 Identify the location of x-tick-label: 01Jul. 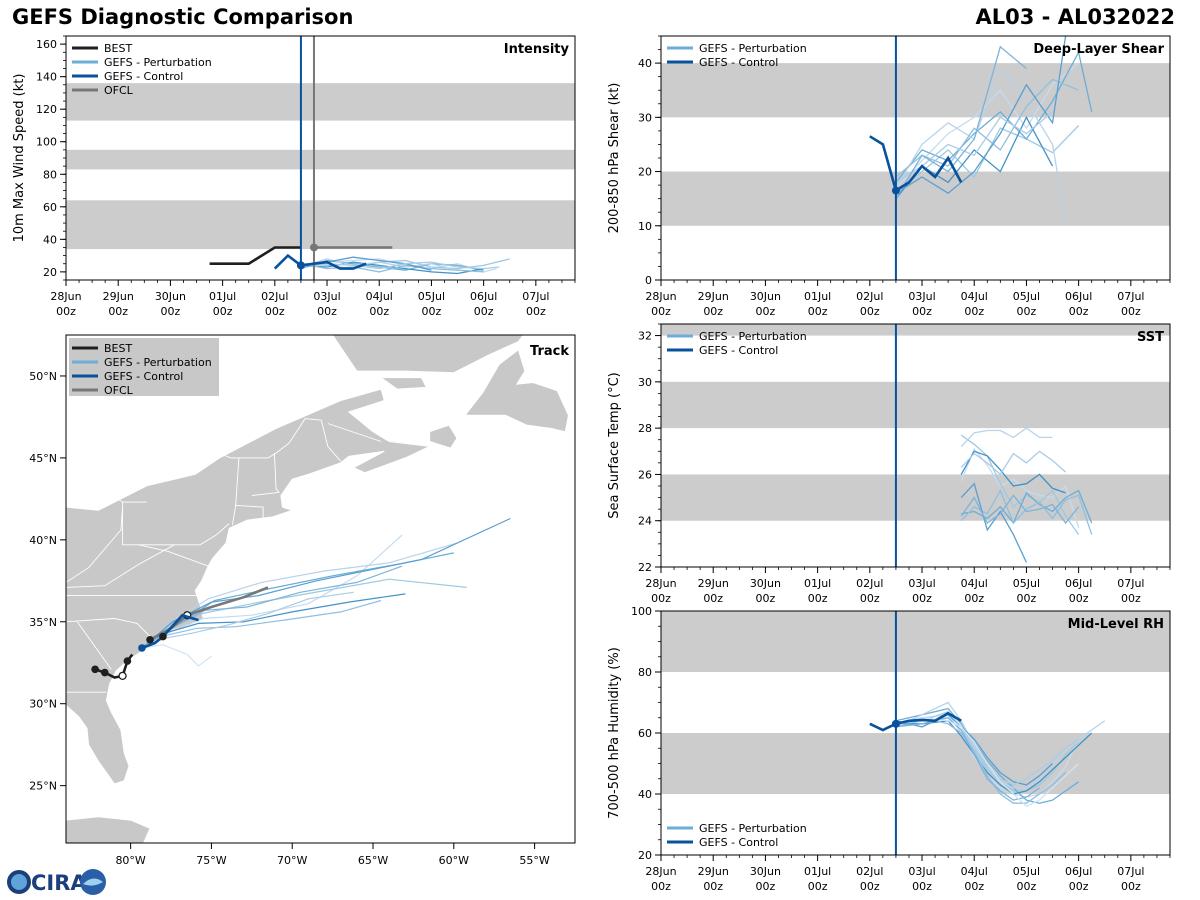
(817, 871).